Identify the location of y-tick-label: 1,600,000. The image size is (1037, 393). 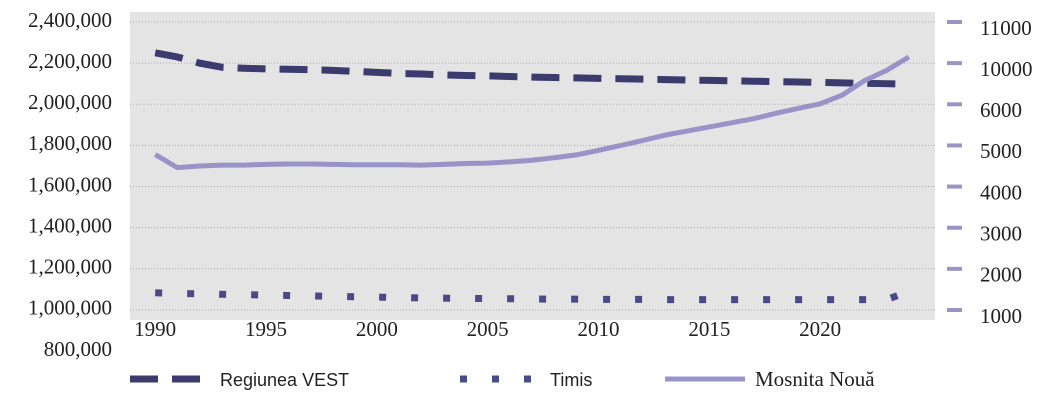
(70, 184).